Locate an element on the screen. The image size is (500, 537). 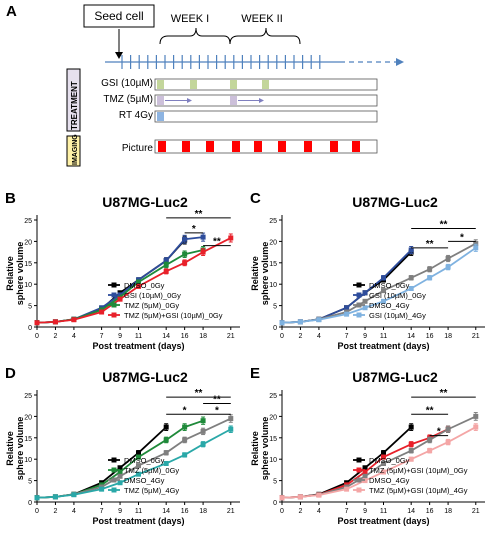
y-axis-label-line: sphere volume is located at coordinates (20, 449).